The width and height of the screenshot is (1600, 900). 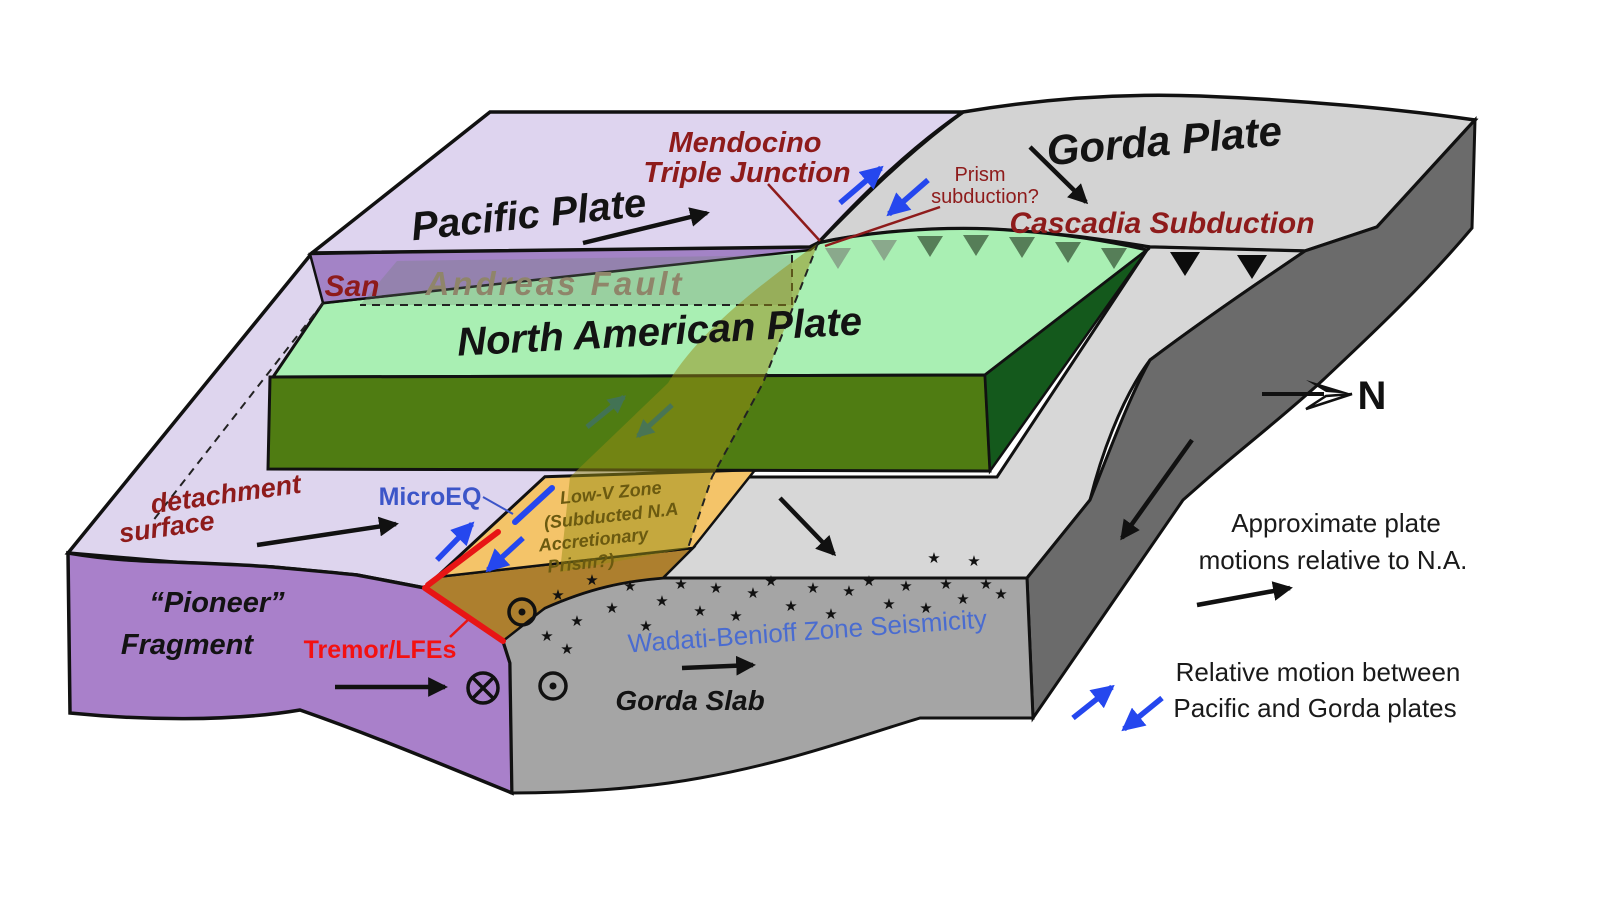 What do you see at coordinates (646, 226) in the screenshot?
I see `pacific-motion-arrow` at bounding box center [646, 226].